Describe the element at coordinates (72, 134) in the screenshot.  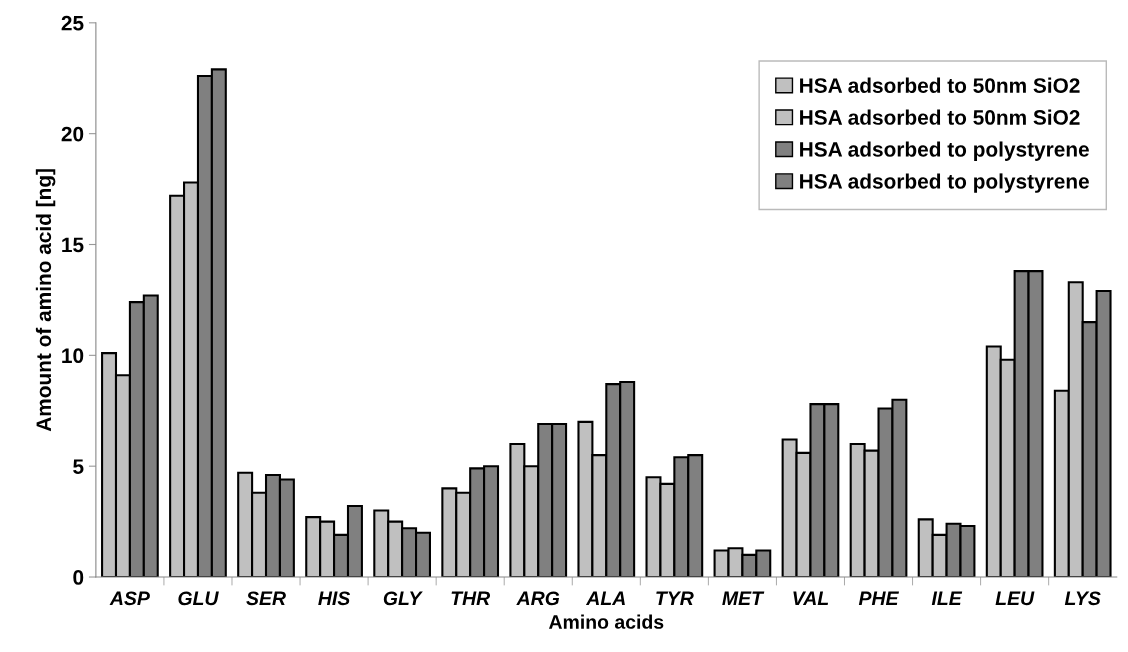
I see `y-tick-label: 20` at that location.